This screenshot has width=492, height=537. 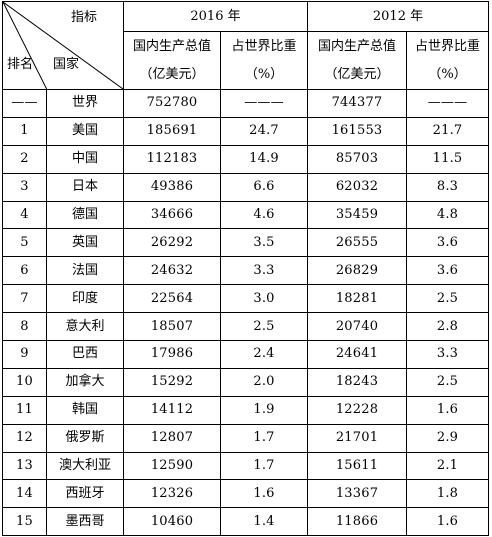 What do you see at coordinates (245, 466) in the screenshot?
I see `country-row: 13 澳大利亚 12590 1.7 15611 2.1` at bounding box center [245, 466].